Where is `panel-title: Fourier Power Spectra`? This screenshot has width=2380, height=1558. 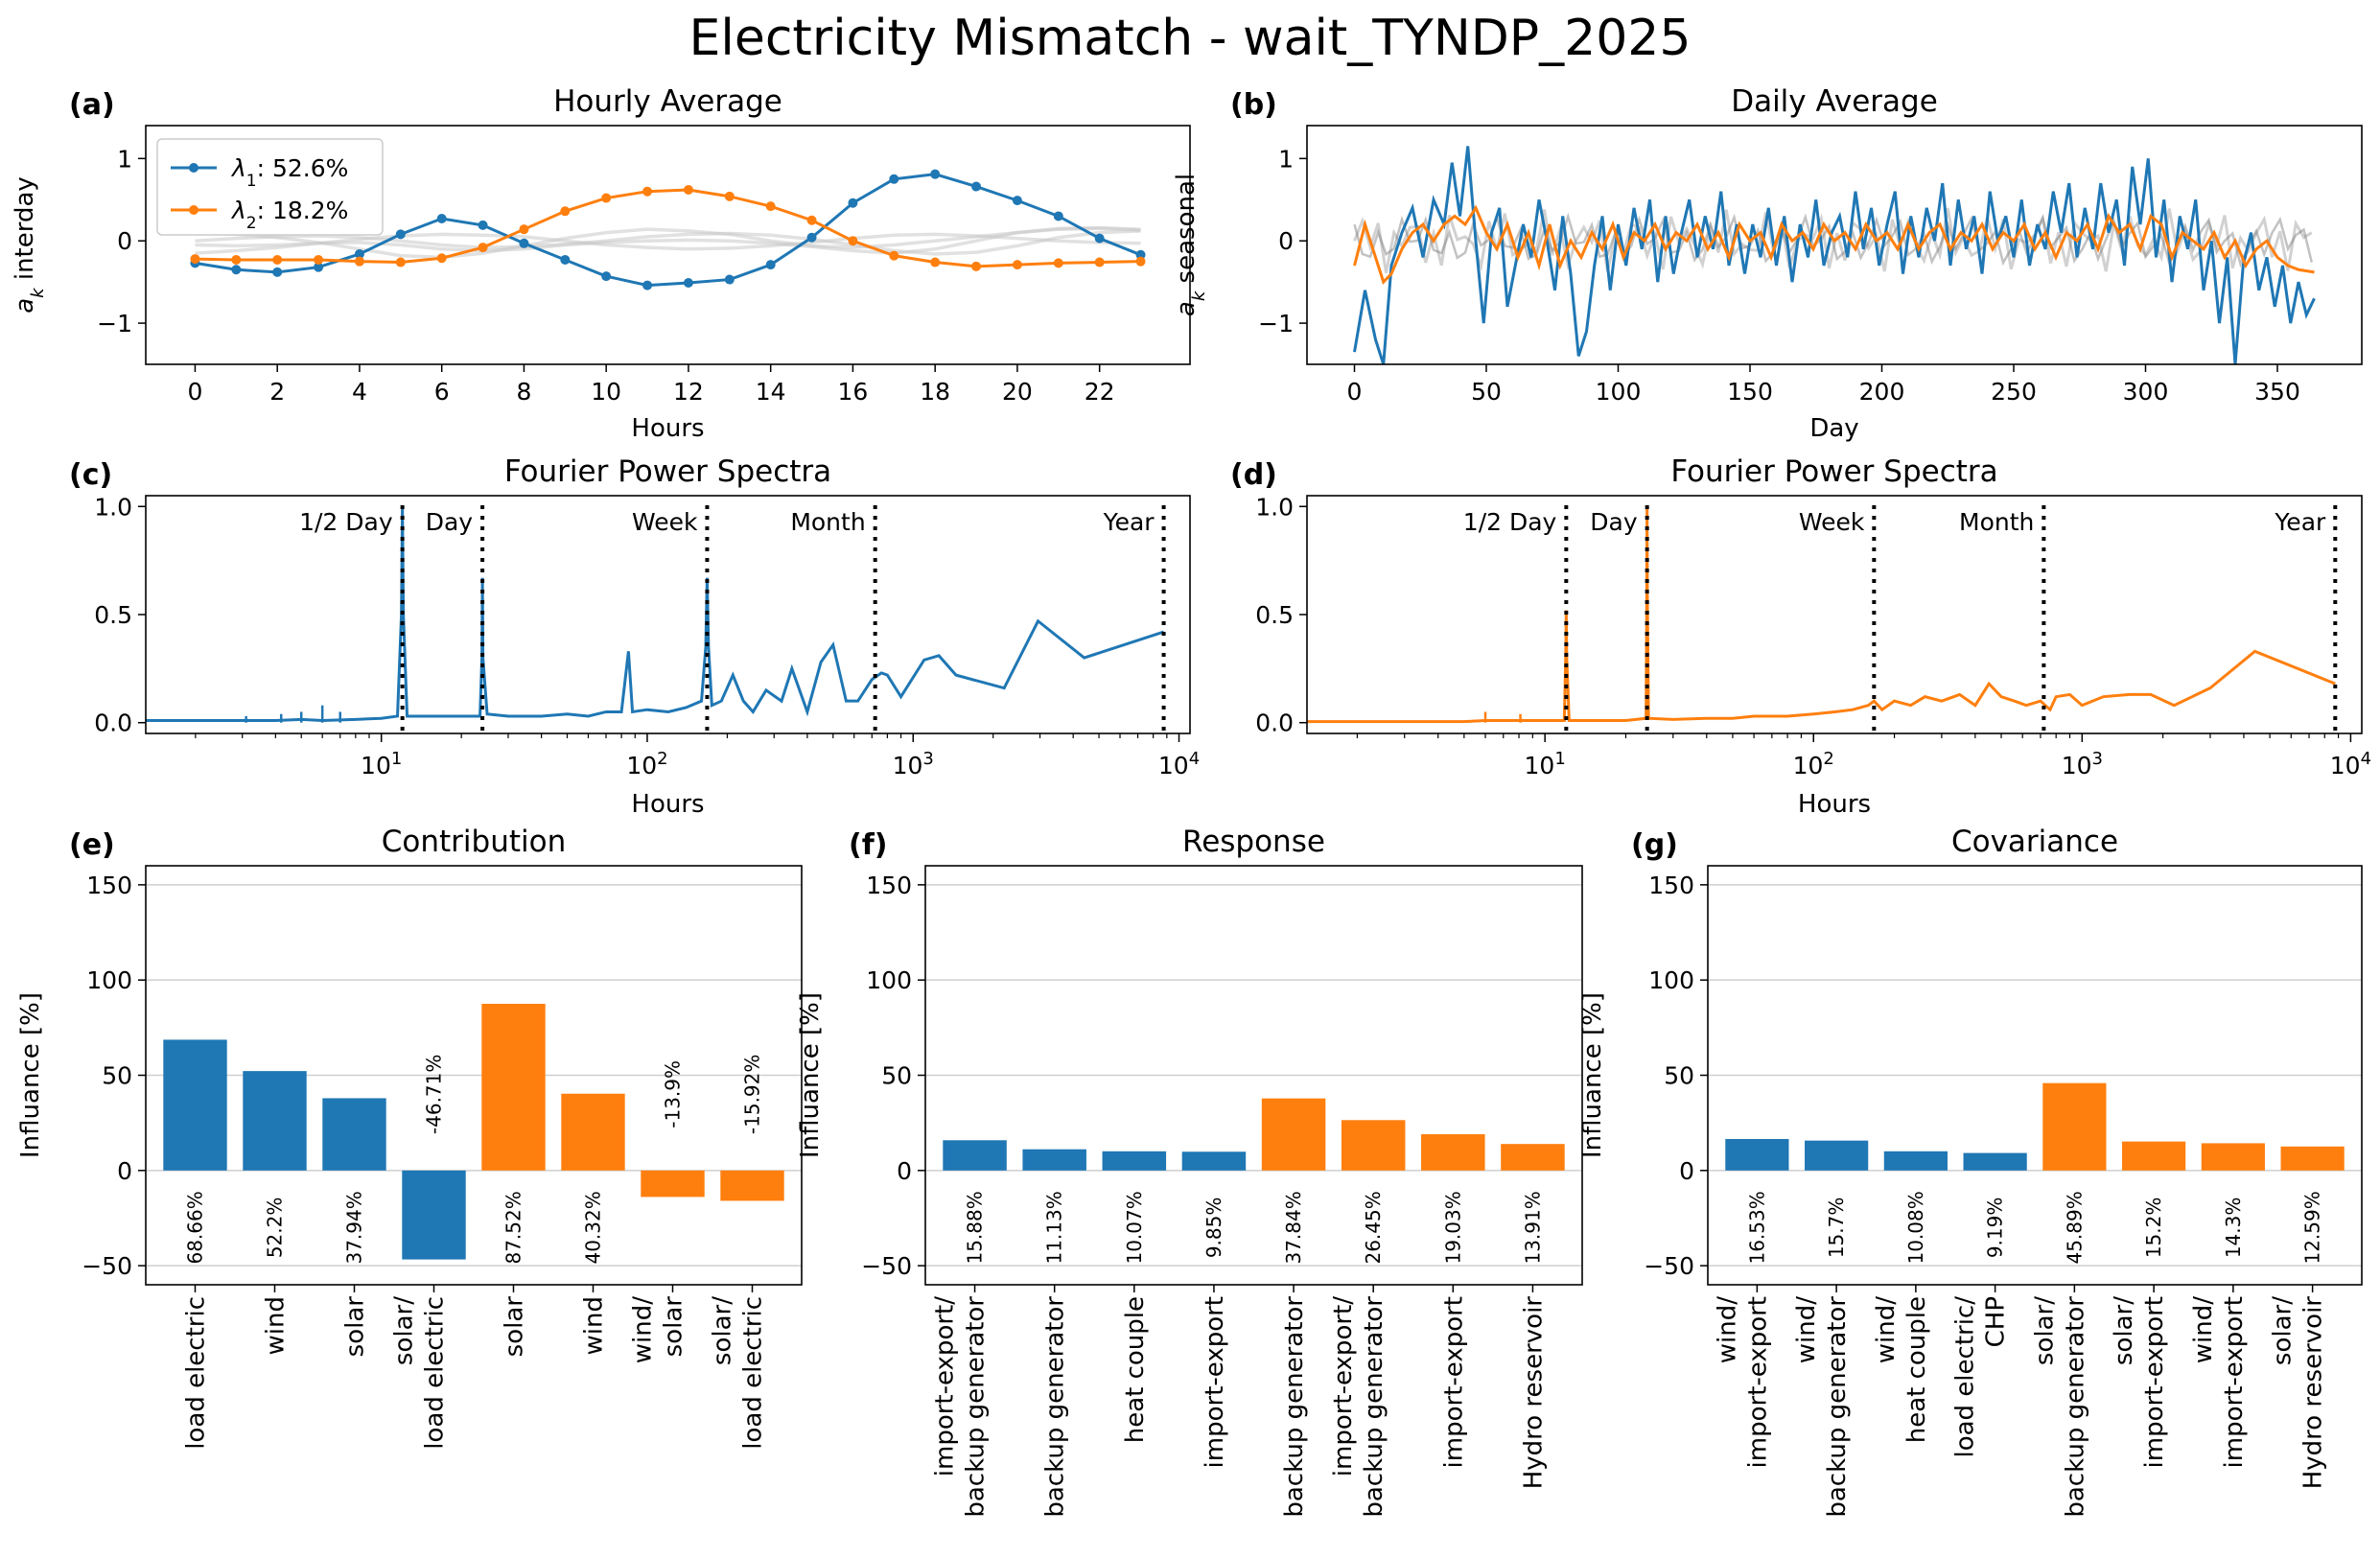
panel-title: Fourier Power Spectra is located at coordinates (1833, 472).